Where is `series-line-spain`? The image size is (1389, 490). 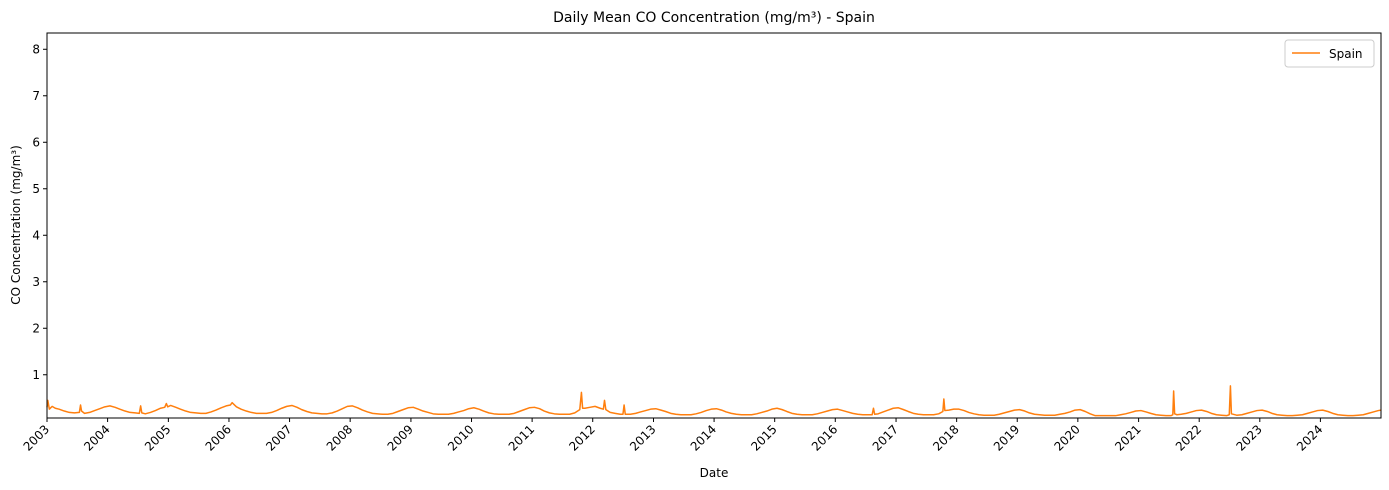
series-line-spain is located at coordinates (714, 401).